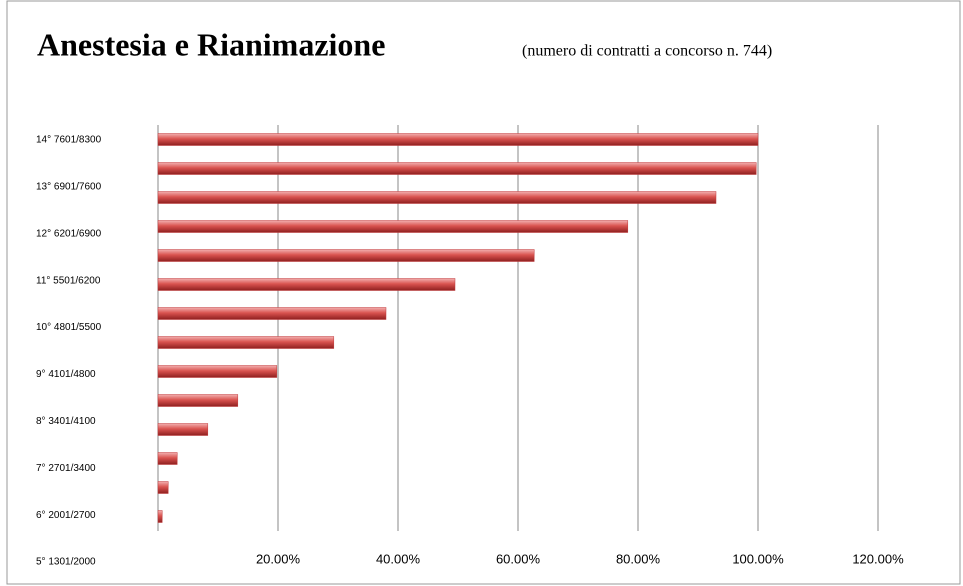  What do you see at coordinates (69, 187) in the screenshot?
I see `y-tick-label: 13° 6901/7600` at bounding box center [69, 187].